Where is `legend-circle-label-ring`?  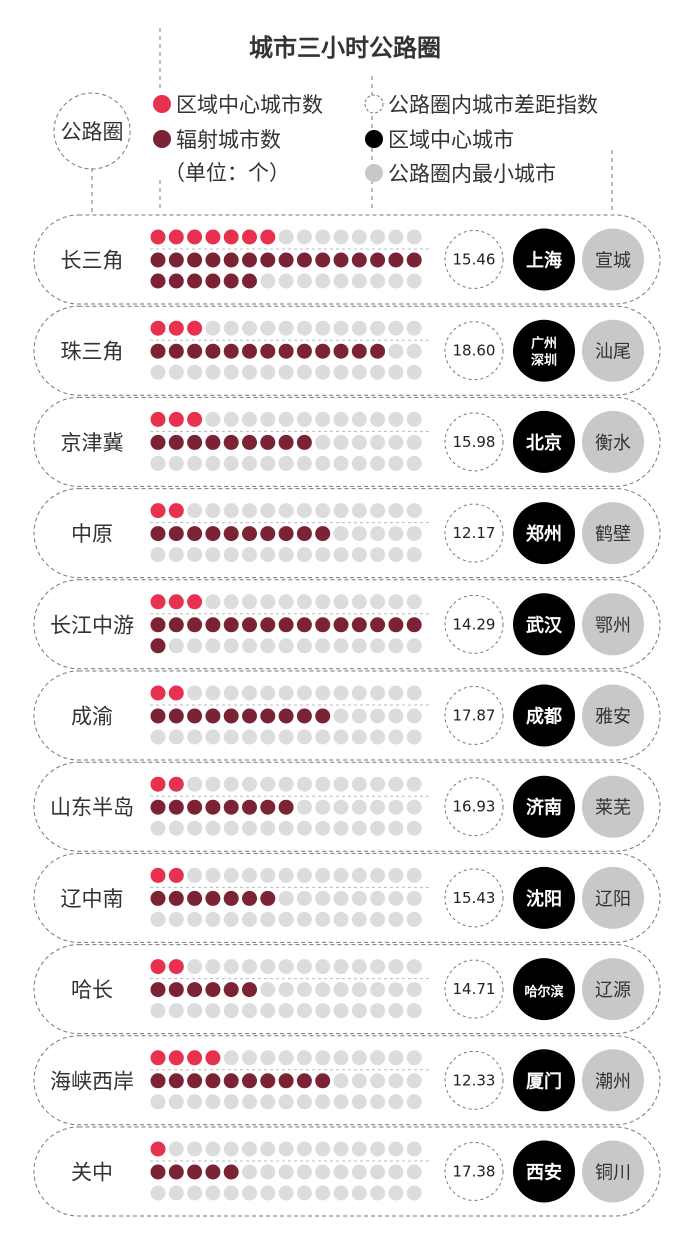 legend-circle-label-ring is located at coordinates (92, 131).